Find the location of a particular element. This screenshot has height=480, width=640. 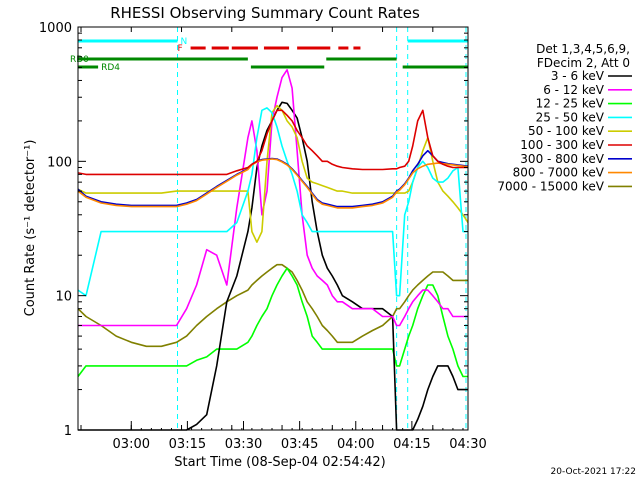

x-tick-label: 04:30 is located at coordinates (467, 444).